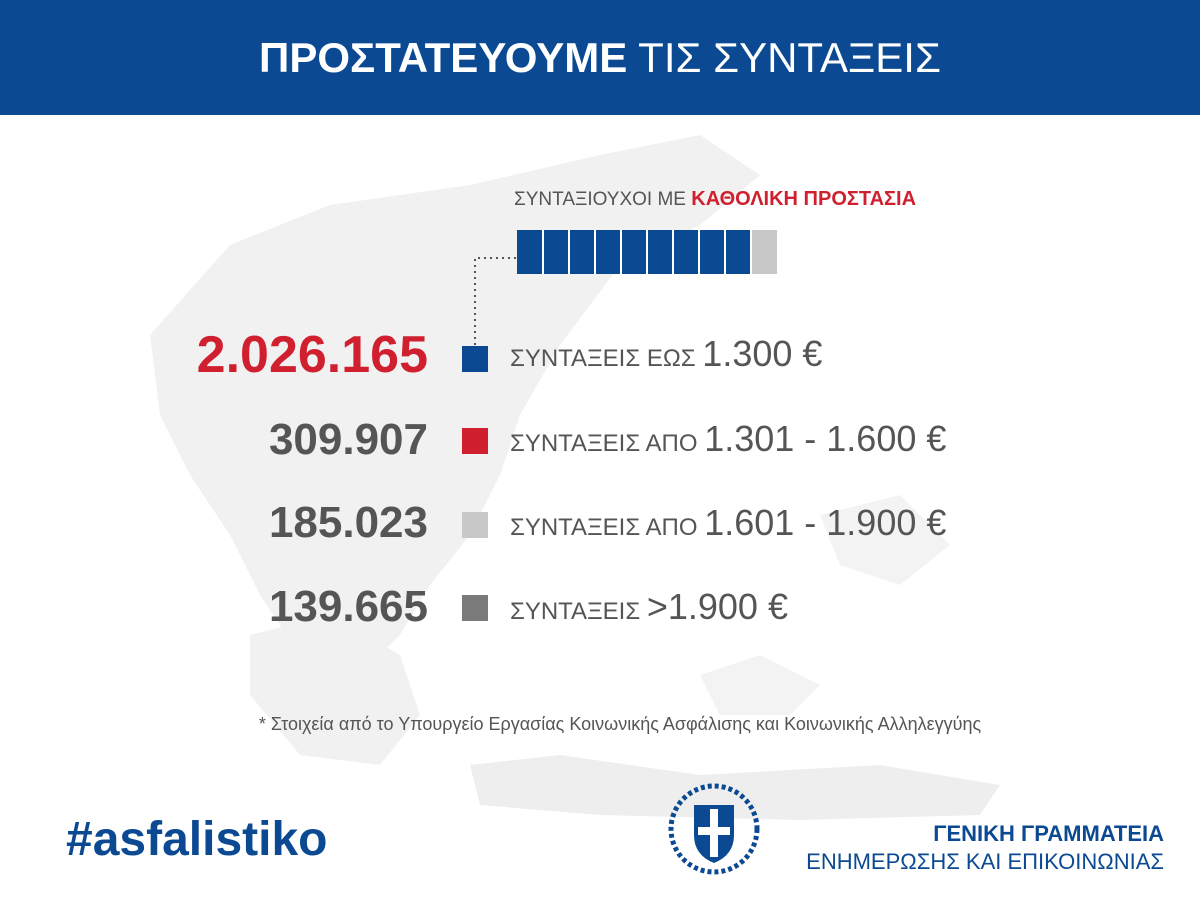 Image resolution: width=1200 pixels, height=899 pixels. Describe the element at coordinates (348, 606) in the screenshot. I see `count: 139.665` at that location.